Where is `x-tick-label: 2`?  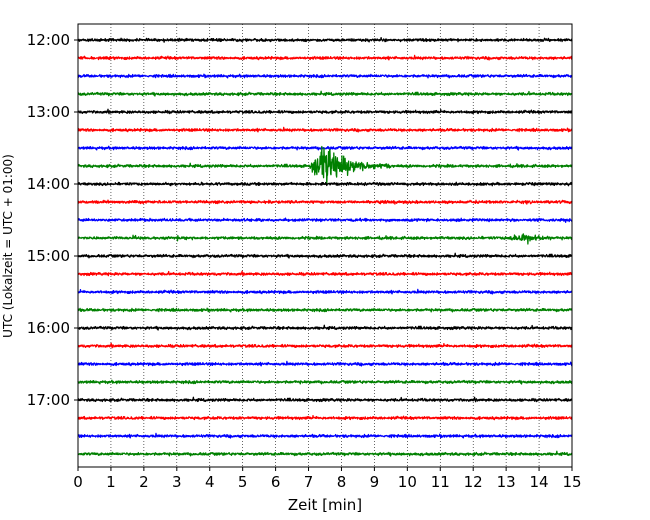
x-tick-label: 2 is located at coordinates (144, 482).